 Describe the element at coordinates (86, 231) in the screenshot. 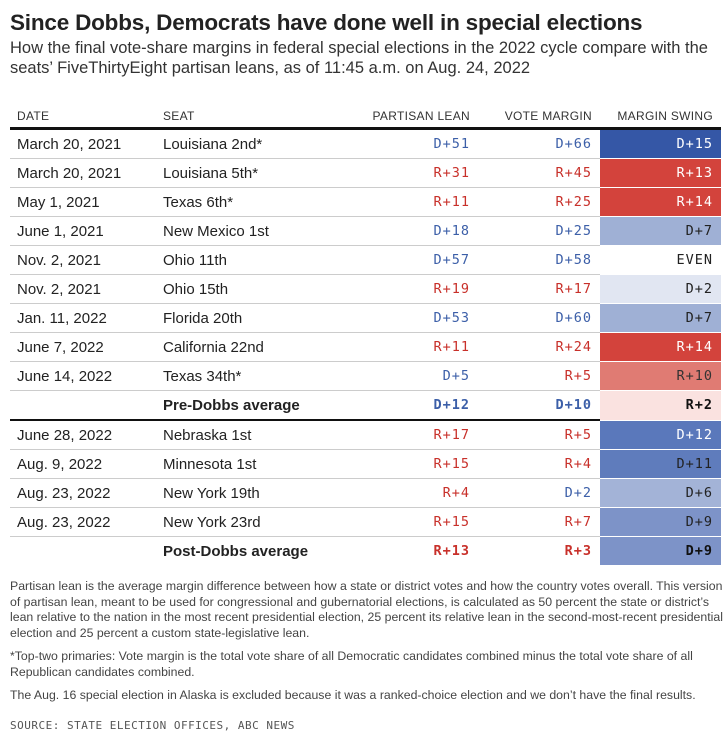

I see `date-cell: June 1, 2021` at that location.